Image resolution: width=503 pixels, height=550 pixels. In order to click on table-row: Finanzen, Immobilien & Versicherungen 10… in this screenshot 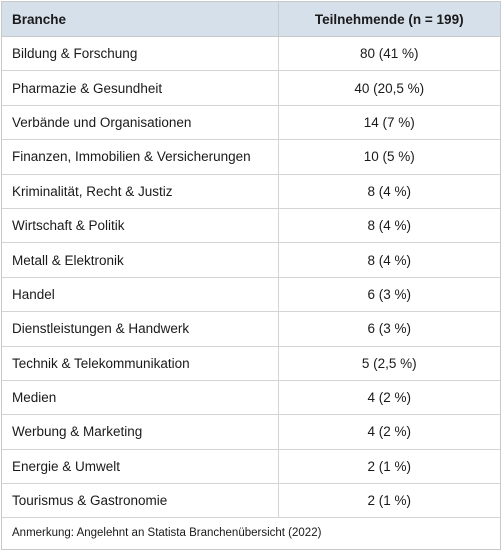, I will do `click(251, 157)`.